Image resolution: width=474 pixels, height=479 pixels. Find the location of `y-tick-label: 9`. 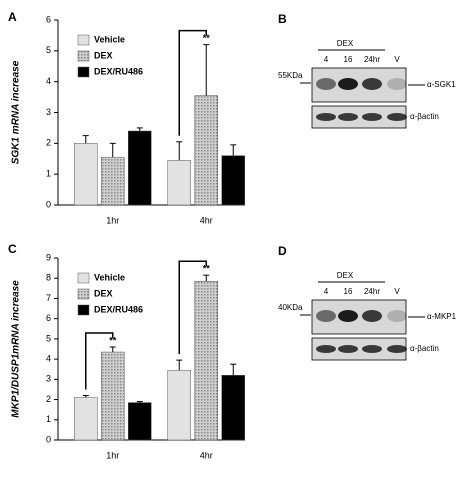

y-tick-label: 9 is located at coordinates (48, 257).